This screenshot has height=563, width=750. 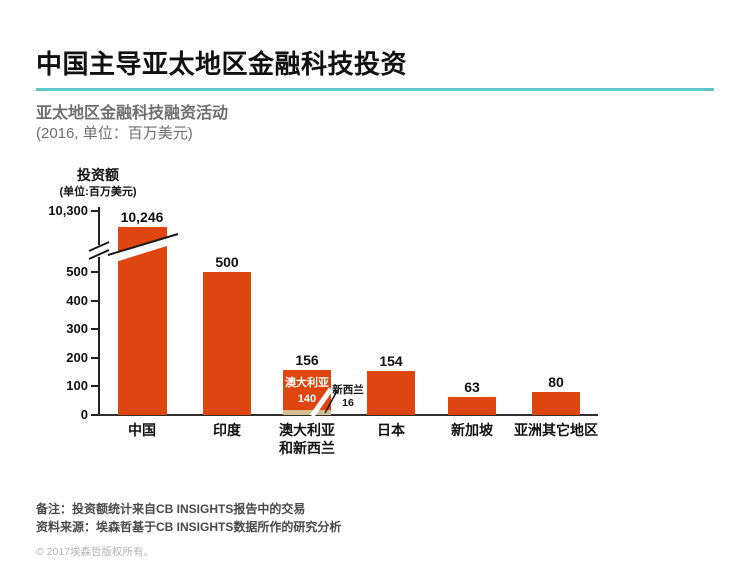 What do you see at coordinates (307, 439) in the screenshot?
I see `x-label-ausnz: 澳大利亚 和新西兰` at bounding box center [307, 439].